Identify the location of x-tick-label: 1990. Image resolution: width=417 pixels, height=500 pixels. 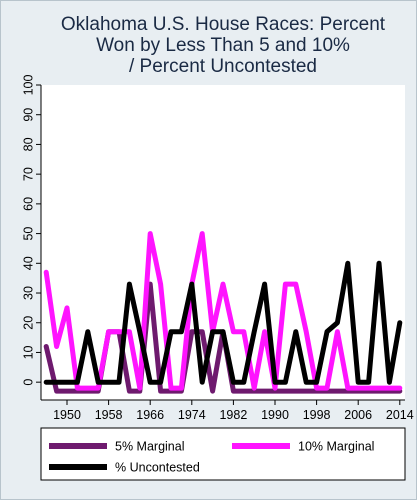
(275, 415).